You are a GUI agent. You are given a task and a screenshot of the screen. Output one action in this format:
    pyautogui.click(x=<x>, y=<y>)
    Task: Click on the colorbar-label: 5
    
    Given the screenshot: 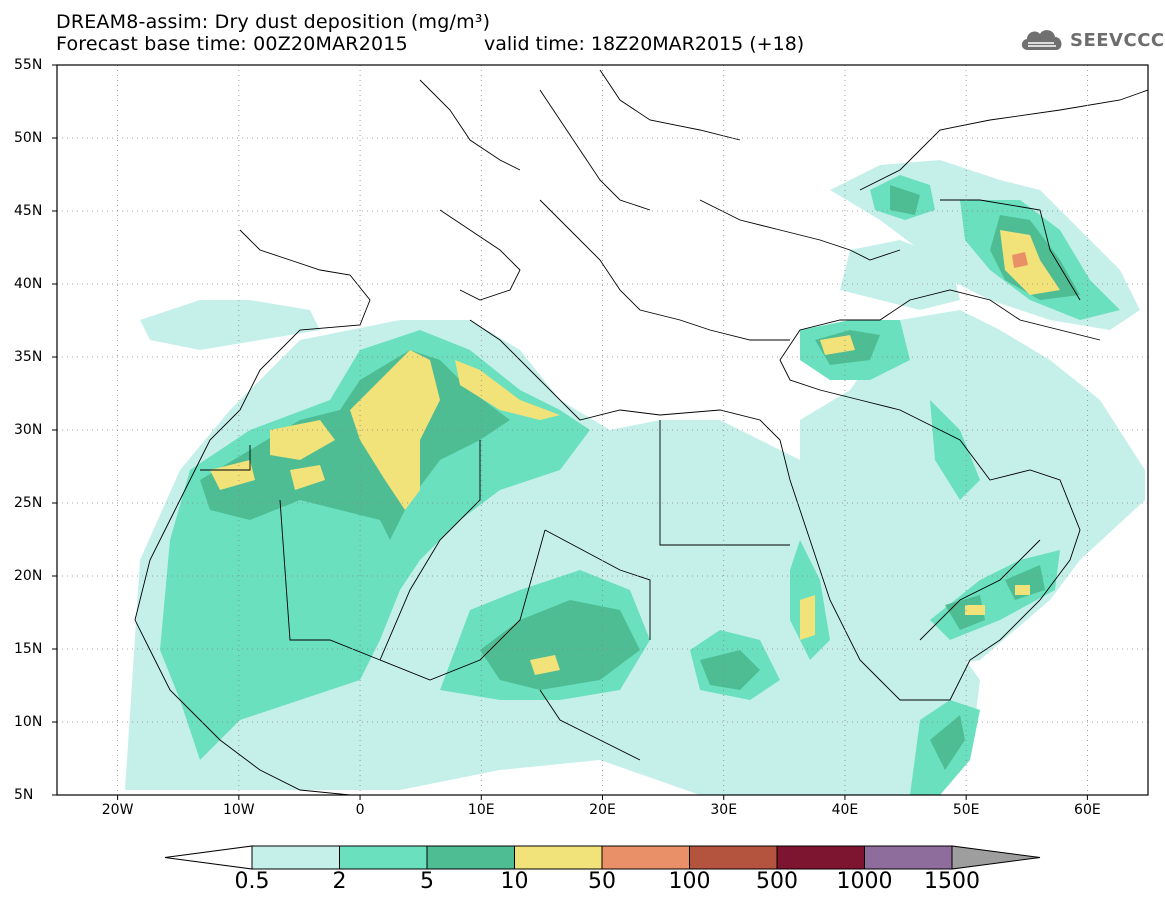 What is the action you would take?
    pyautogui.click(x=427, y=881)
    